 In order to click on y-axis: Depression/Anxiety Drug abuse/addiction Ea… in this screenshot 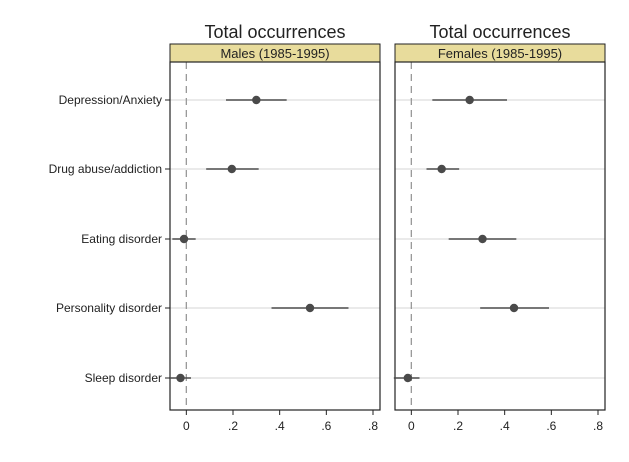, I will do `click(109, 239)`.